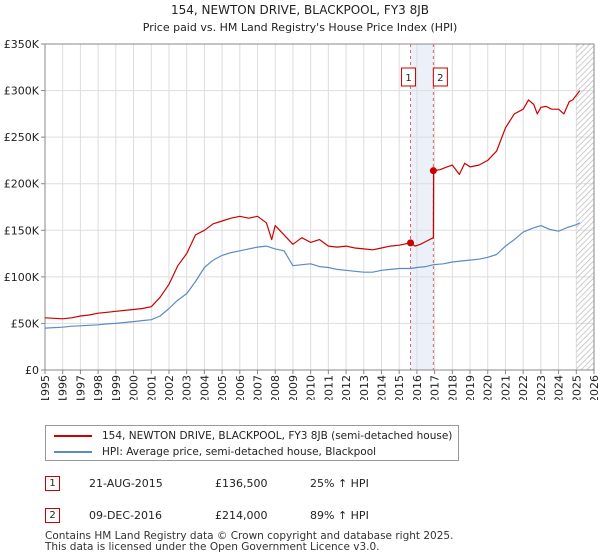 This screenshot has height=560, width=600. Describe the element at coordinates (576, 387) in the screenshot. I see `x-tick-label: 2025` at that location.